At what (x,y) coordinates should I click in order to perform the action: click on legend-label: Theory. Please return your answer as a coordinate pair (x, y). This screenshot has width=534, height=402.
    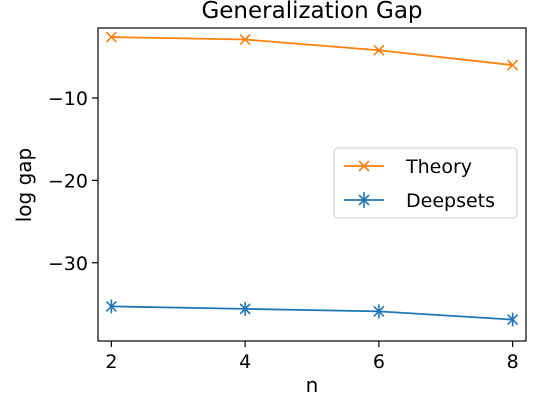
    Looking at the image, I should click on (438, 167).